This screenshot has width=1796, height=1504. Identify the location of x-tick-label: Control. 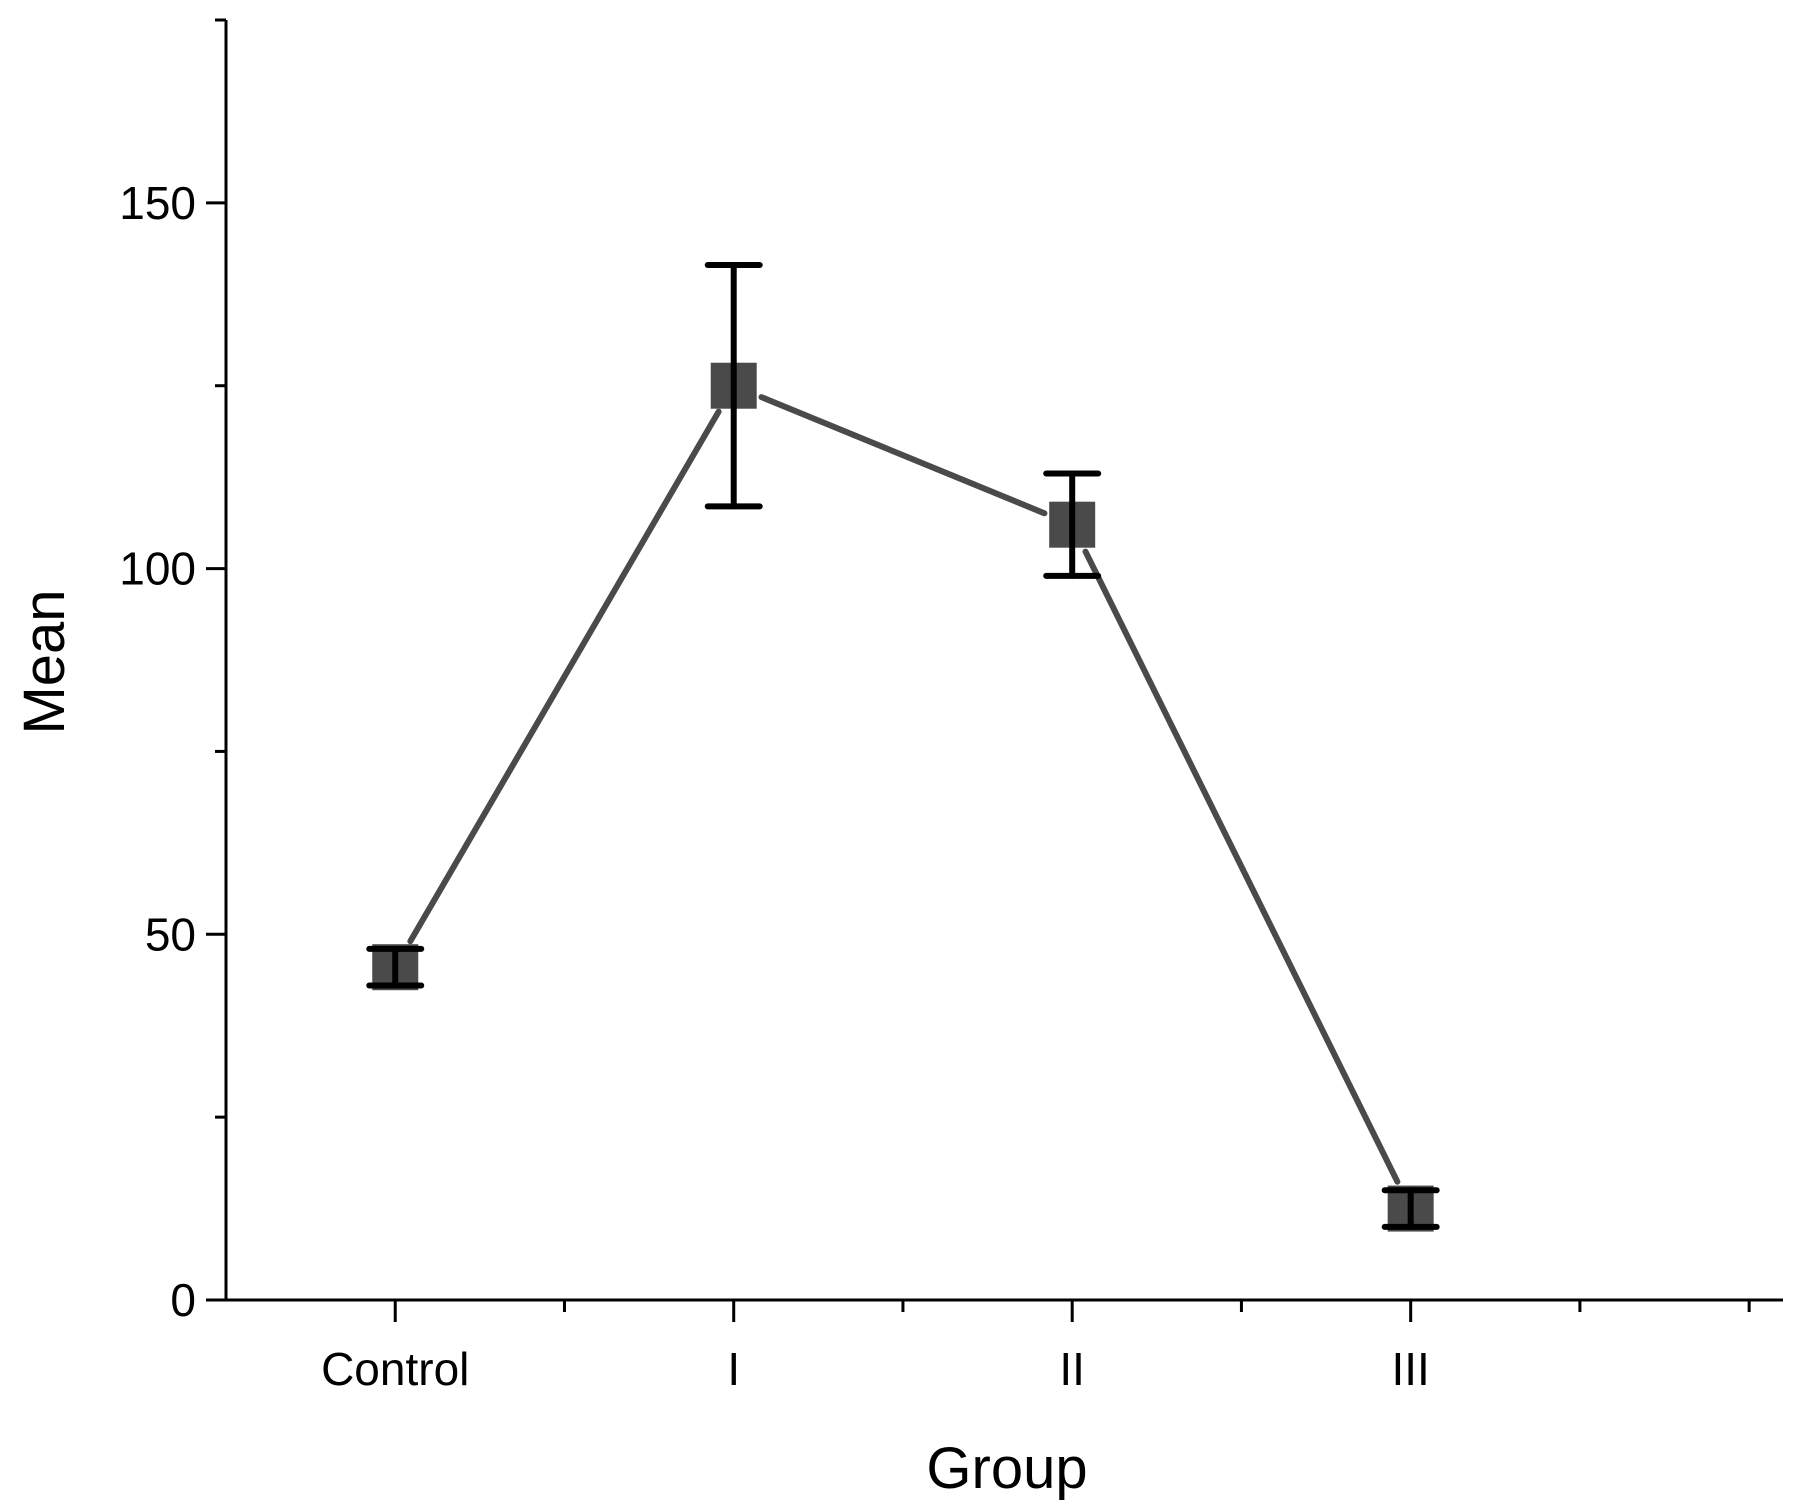
(395, 1369).